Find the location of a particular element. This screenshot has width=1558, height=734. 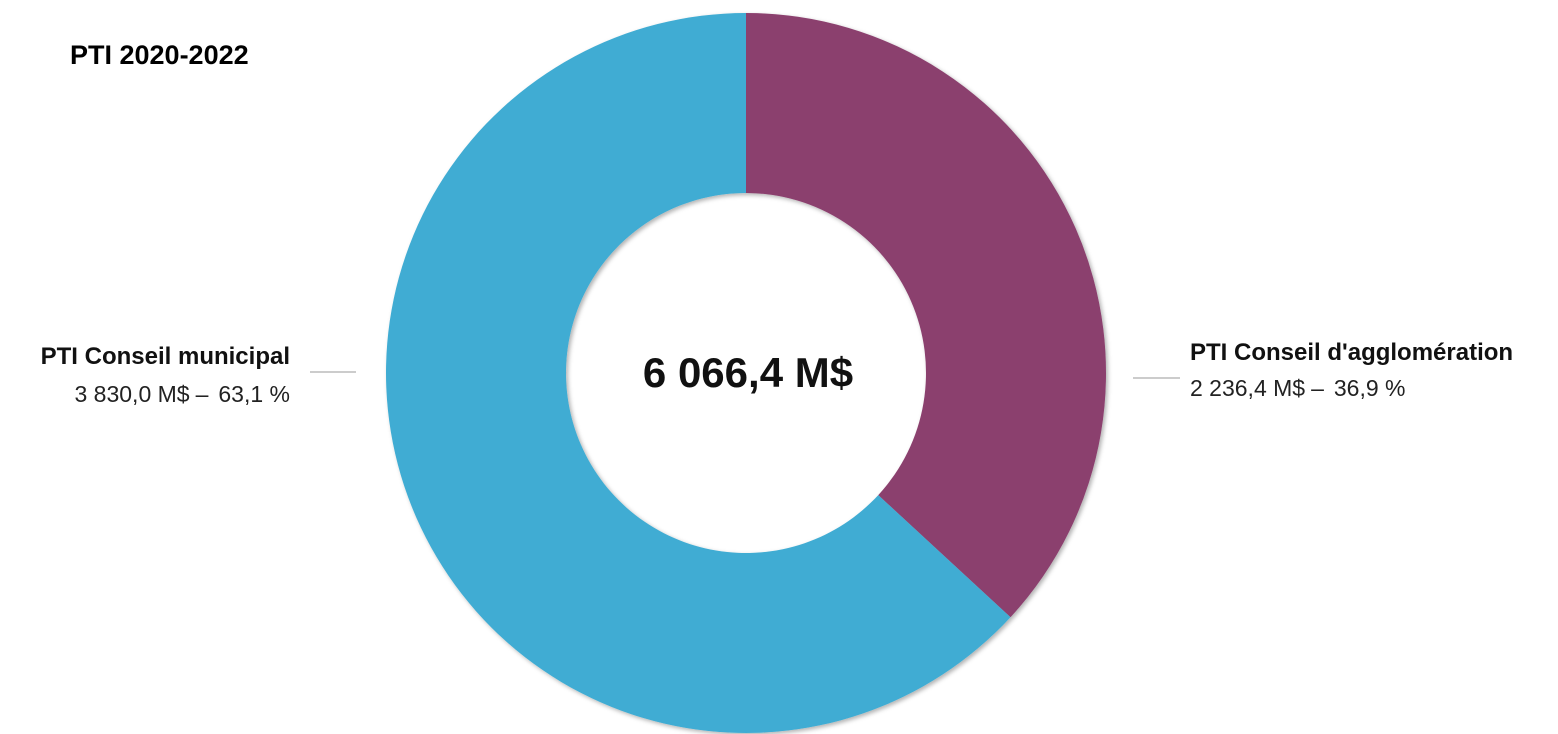

slice-value: 2 236,4 M$ –36,9 % is located at coordinates (1298, 388).